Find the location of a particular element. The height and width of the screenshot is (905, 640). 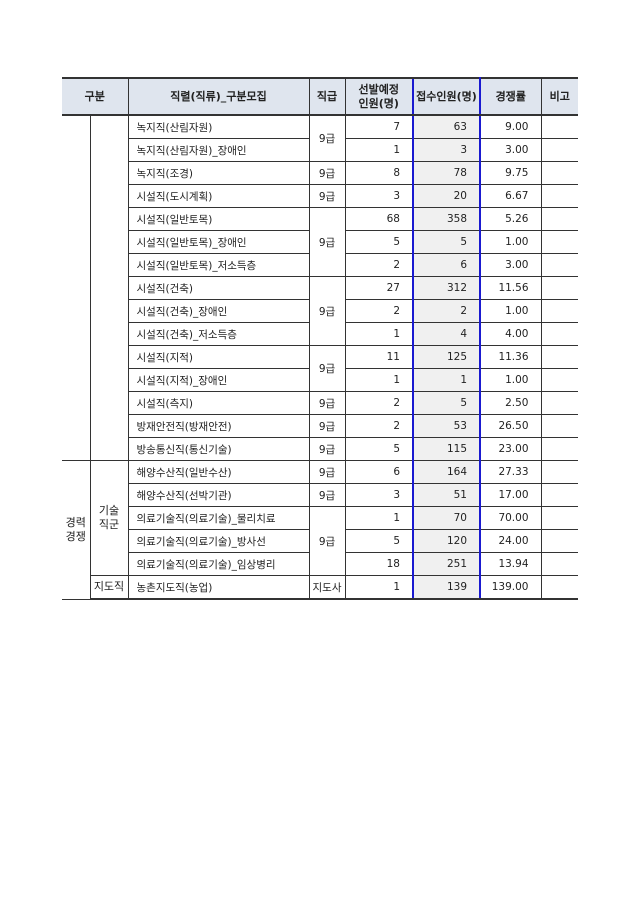

table-row: 시설직(건축)_저소득층 1 4 4.00 is located at coordinates (320, 334).